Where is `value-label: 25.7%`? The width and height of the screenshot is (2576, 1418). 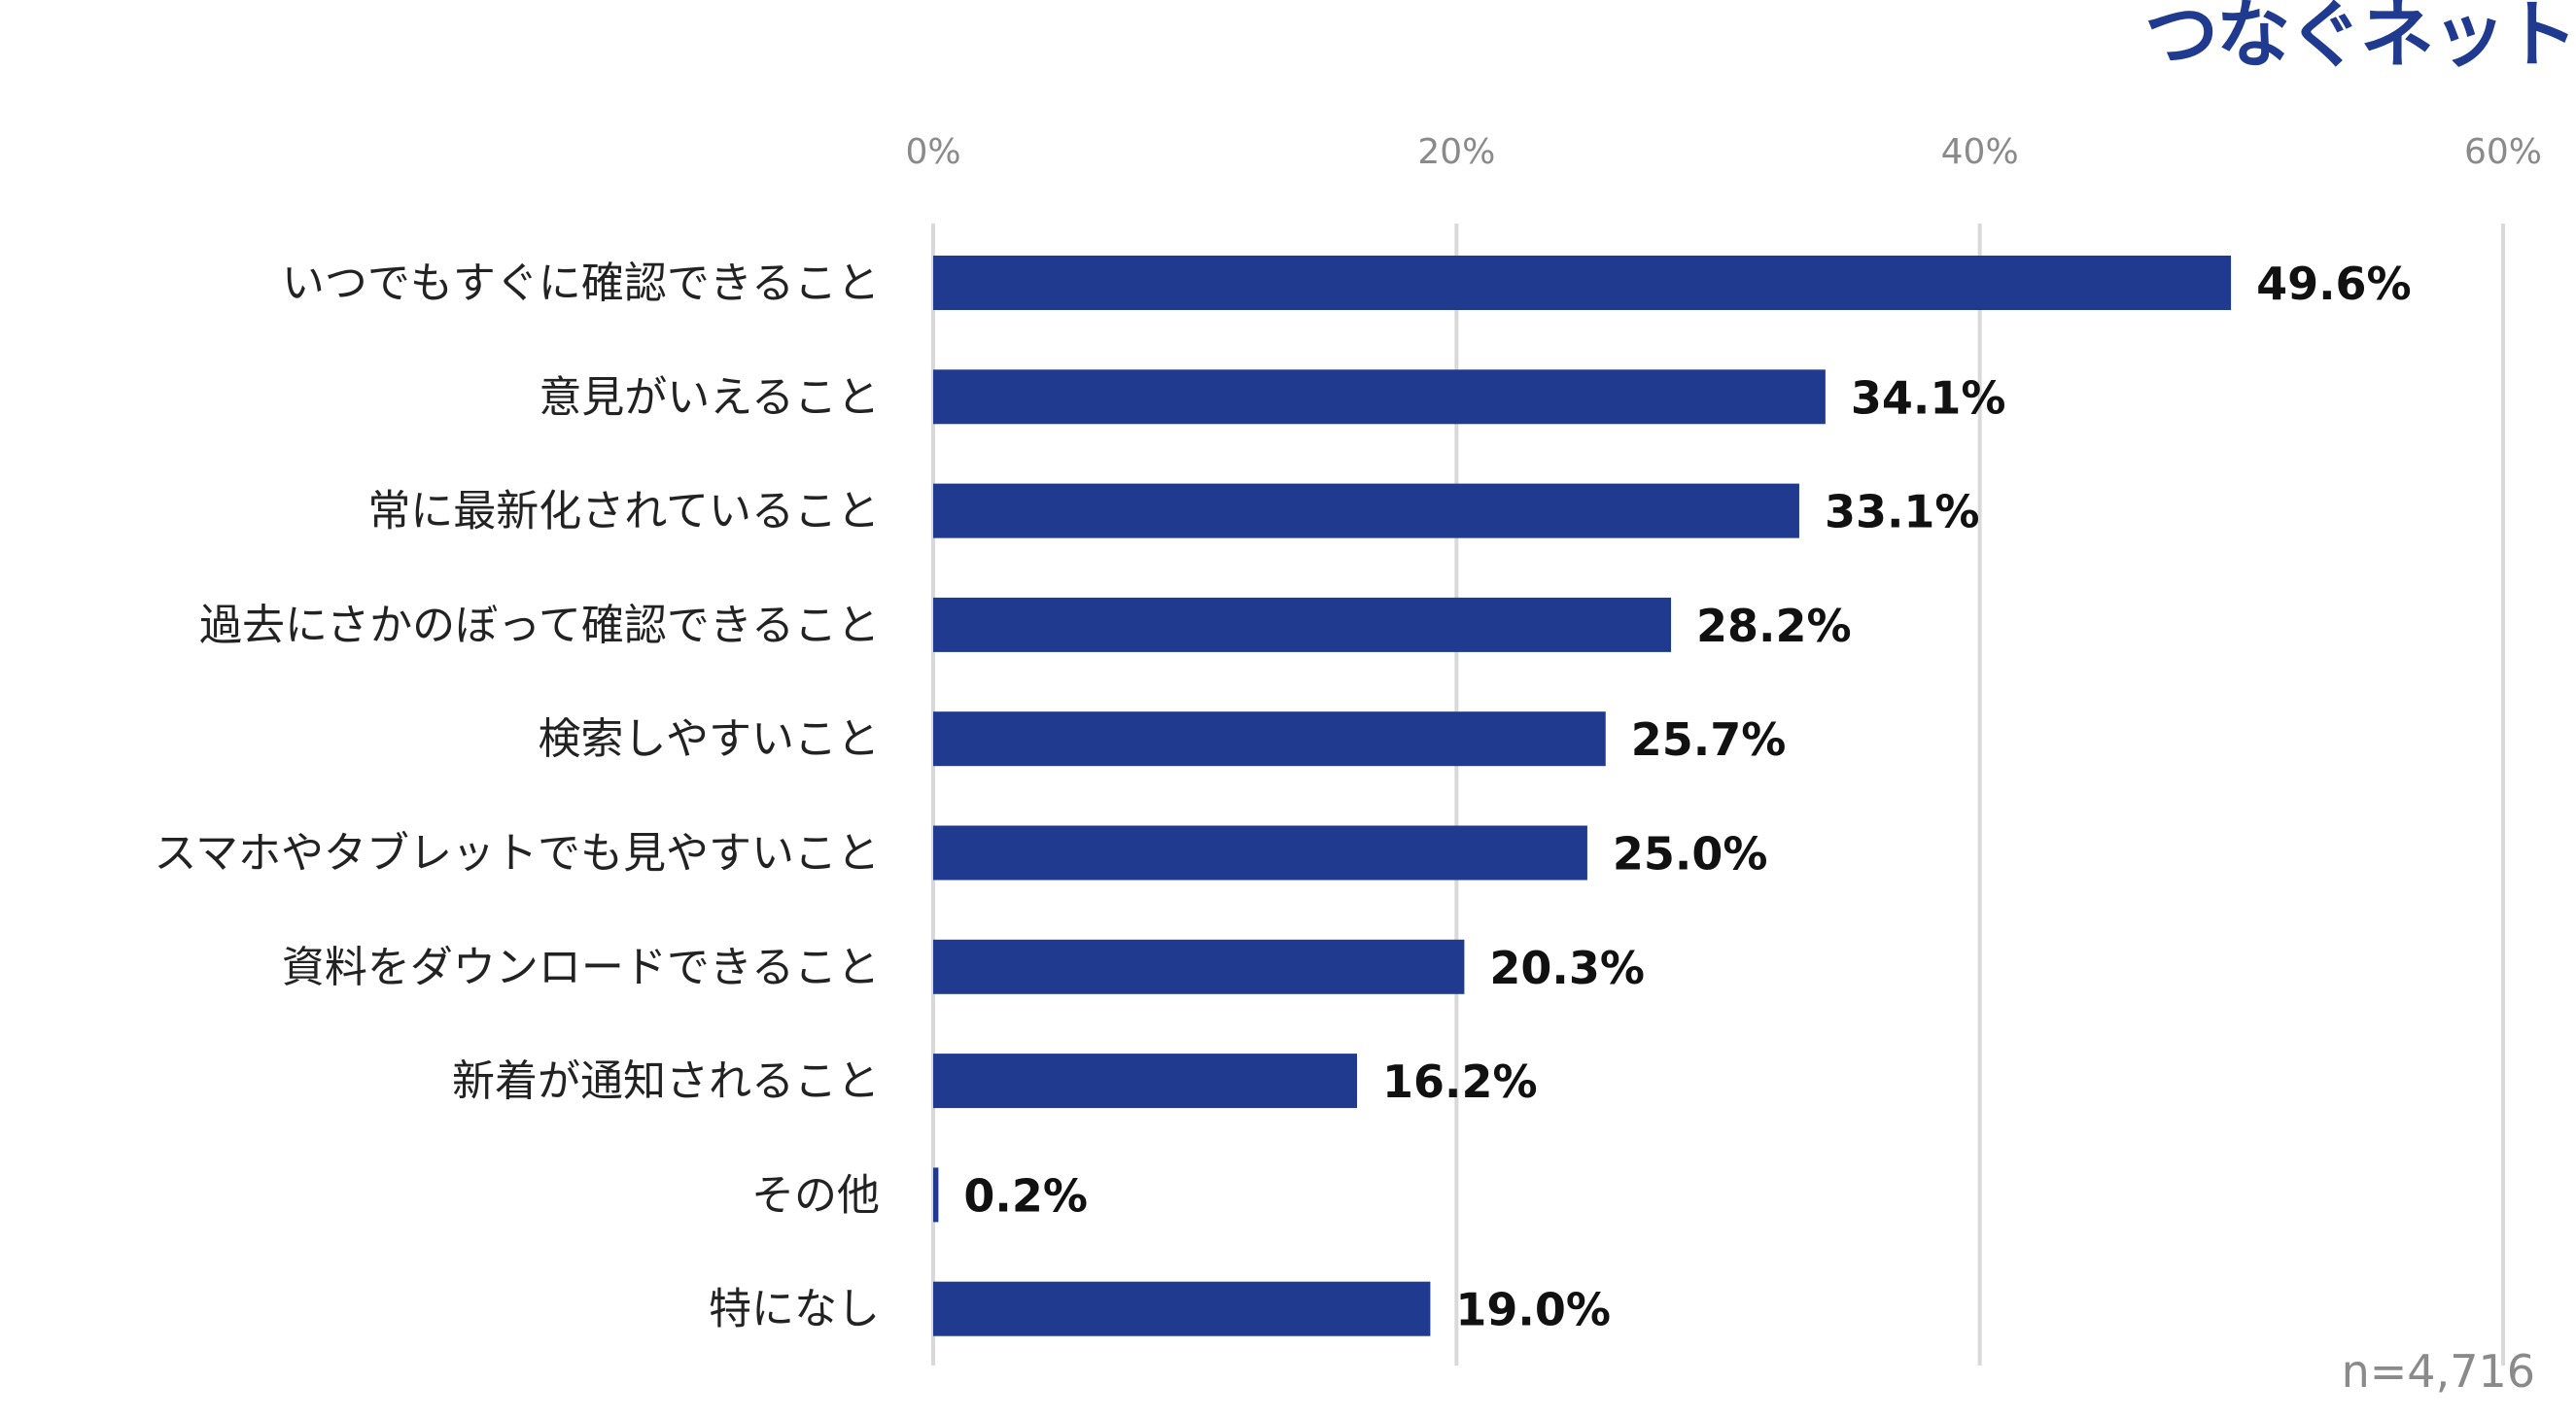
value-label: 25.7% is located at coordinates (1709, 740).